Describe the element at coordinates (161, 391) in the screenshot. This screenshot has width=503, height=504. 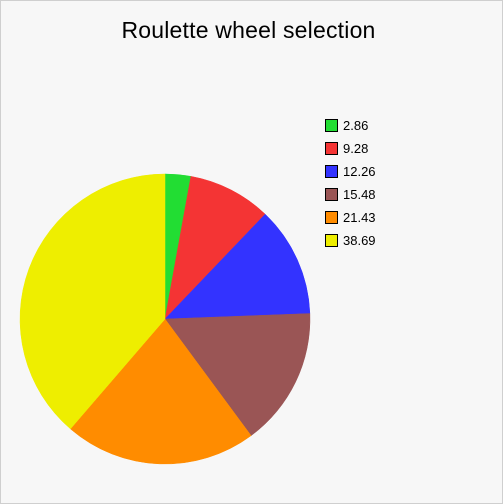
I see `pie-slice-21.43` at that location.